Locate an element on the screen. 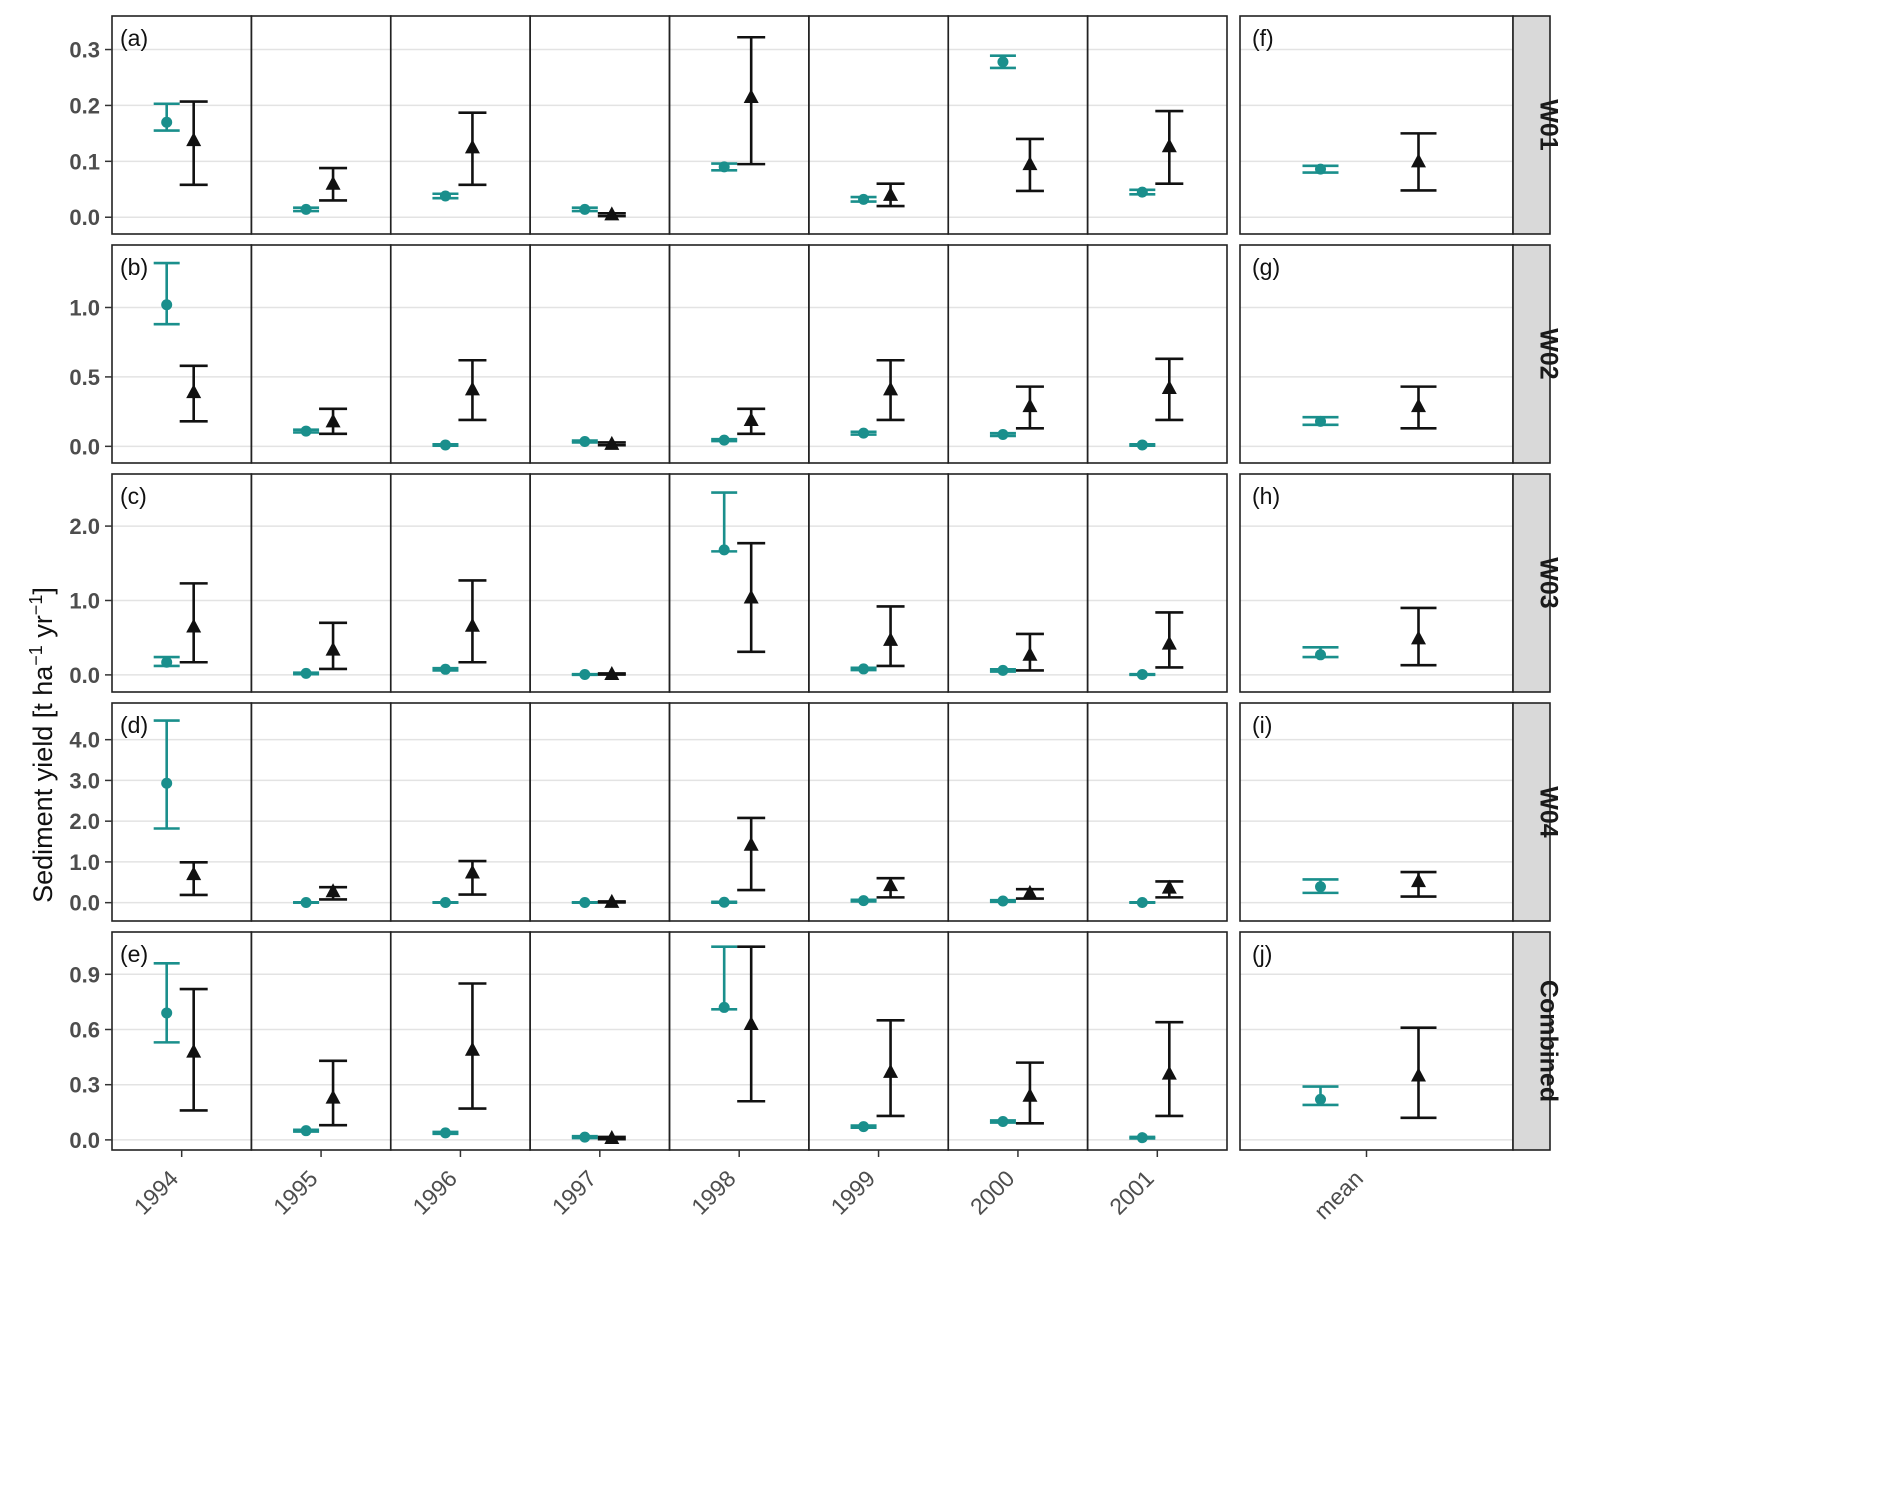  row-w03-ytick-label-0: 0.0 is located at coordinates (84, 675).